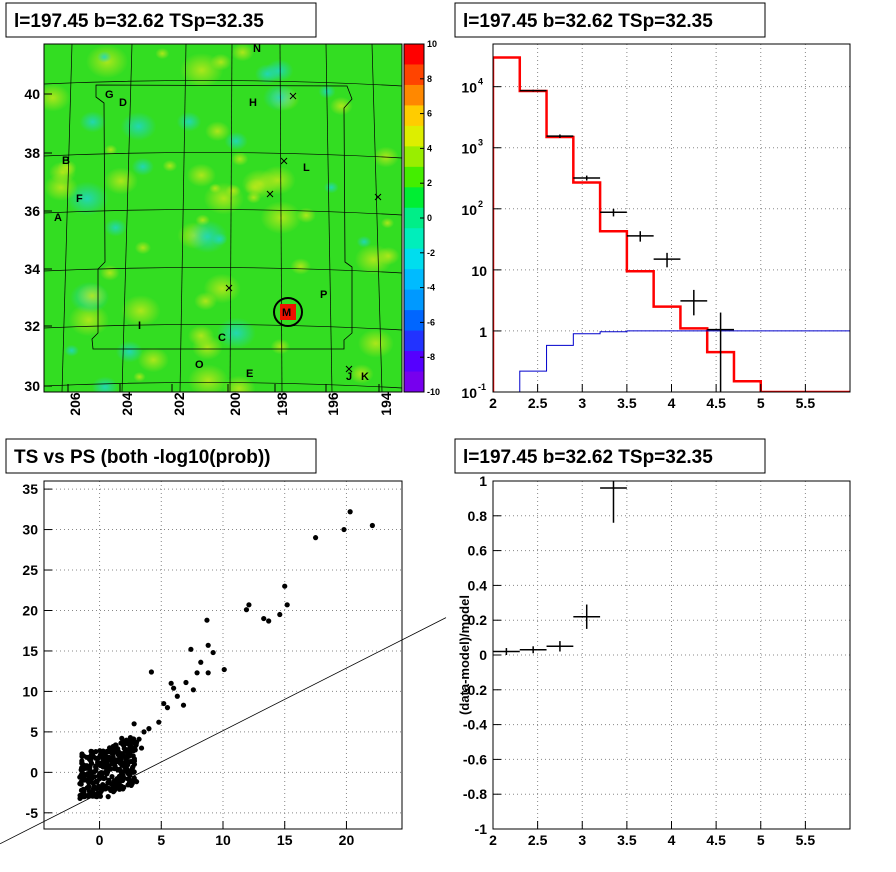 This screenshot has height=872, width=896. Describe the element at coordinates (142, 457) in the screenshot. I see `scatter-title: TS vs PS (both -log10(prob))` at that location.